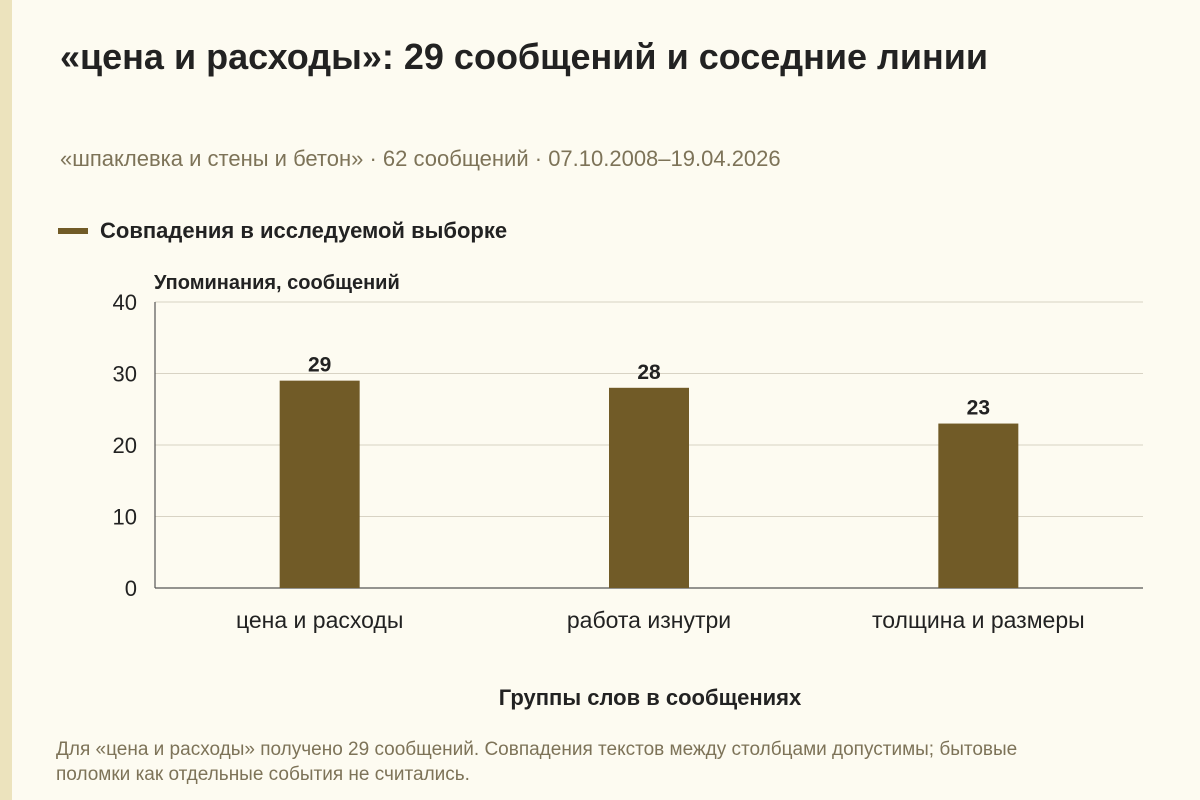 Image resolution: width=1200 pixels, height=800 pixels. What do you see at coordinates (319, 365) in the screenshot?
I see `bar-value-label: 29` at bounding box center [319, 365].